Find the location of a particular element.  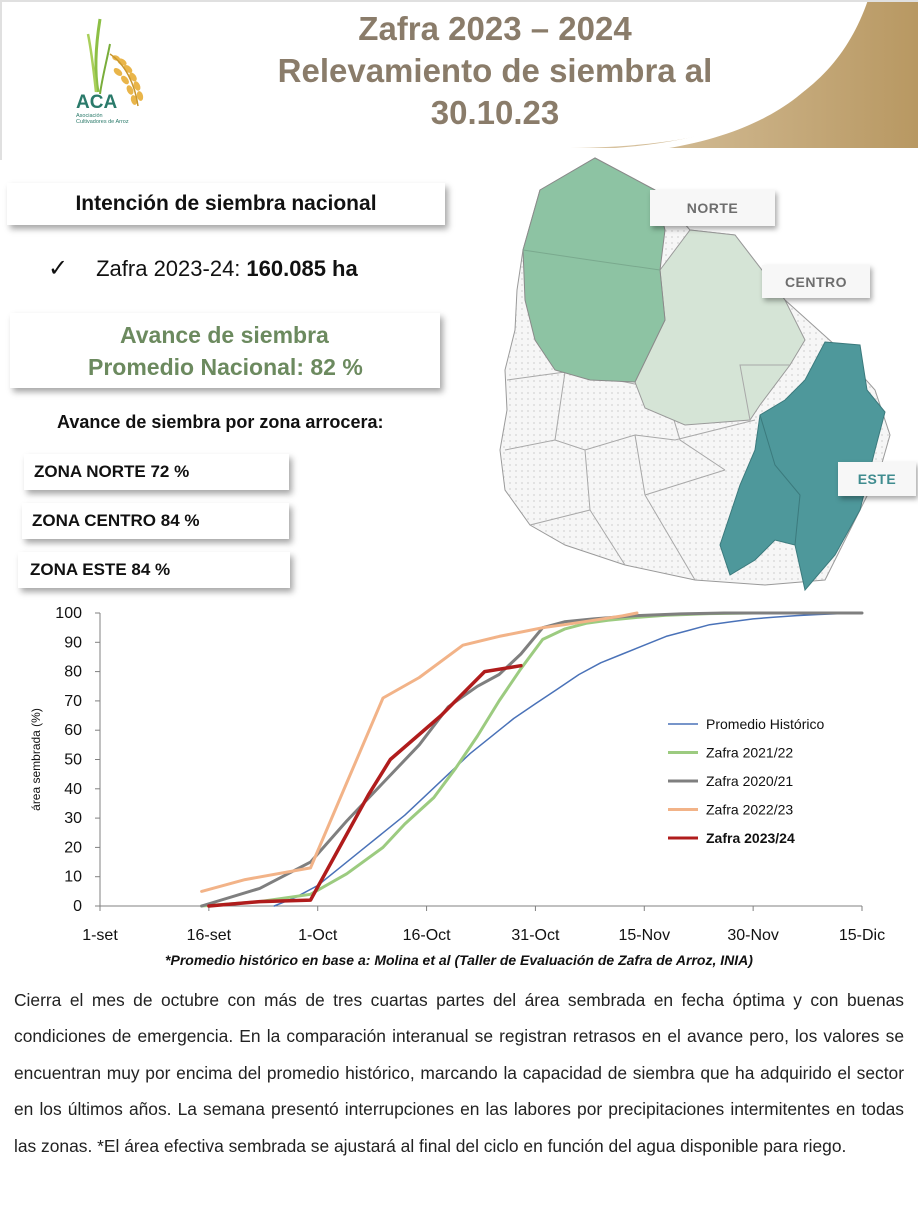

header-banner is located at coordinates (459, 82).